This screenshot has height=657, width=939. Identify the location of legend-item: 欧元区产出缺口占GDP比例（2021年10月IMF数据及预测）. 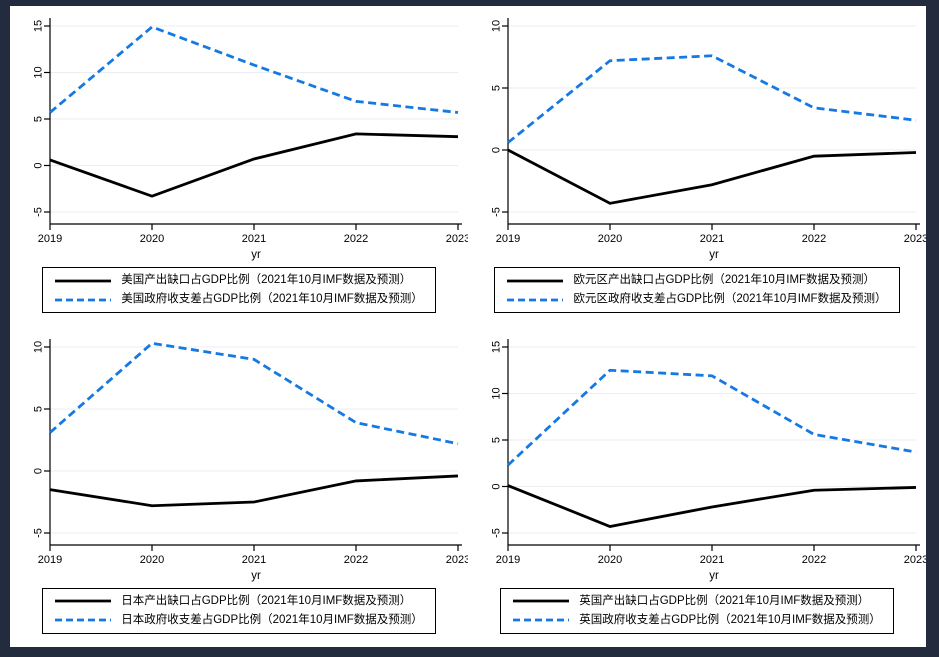
(696, 280).